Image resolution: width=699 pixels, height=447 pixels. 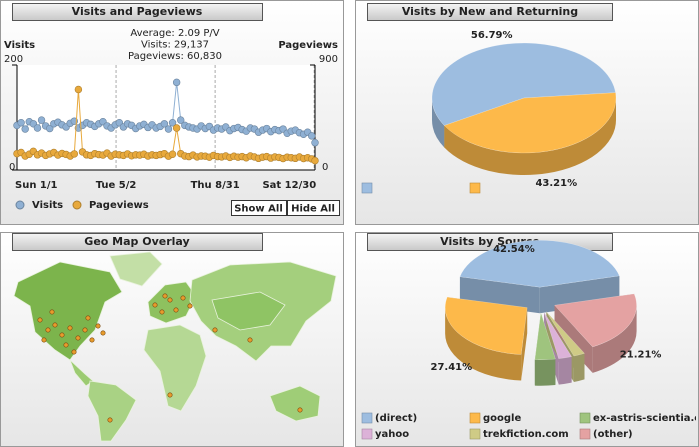 I want to click on panel-title: Visits and Pageviews, so click(x=137, y=11).